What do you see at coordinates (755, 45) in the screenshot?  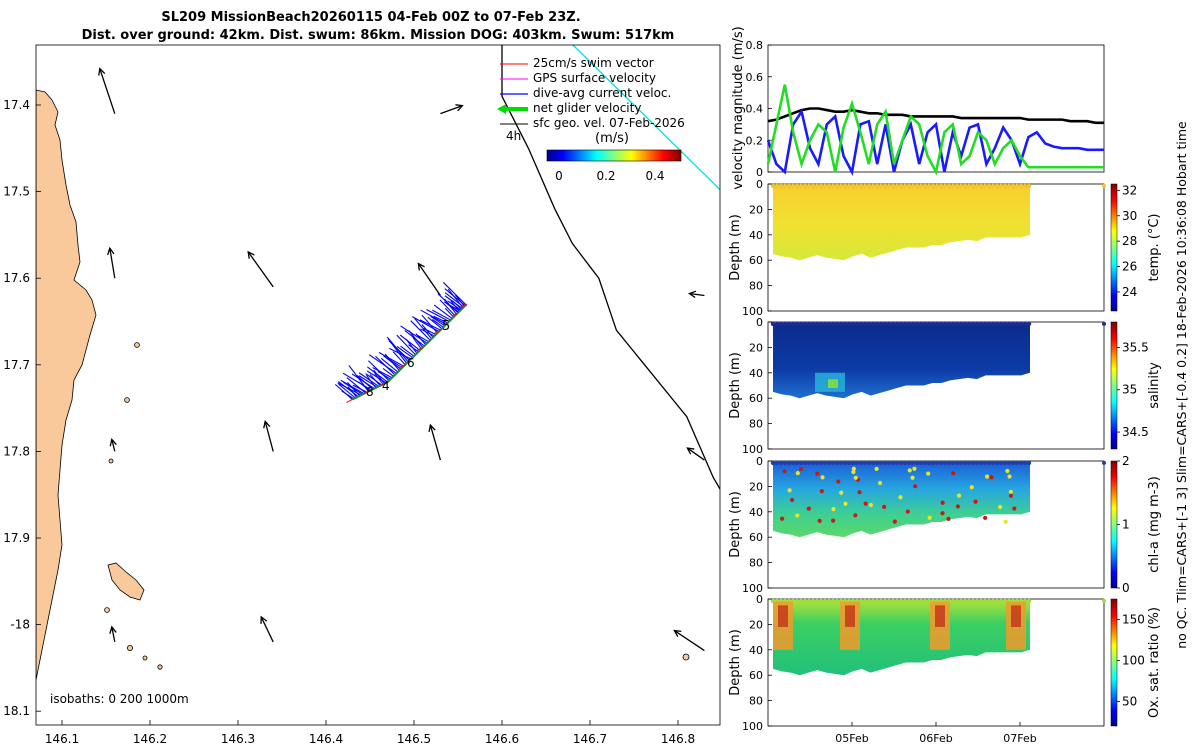 I see `speed-ytick-label: 0.8` at bounding box center [755, 45].